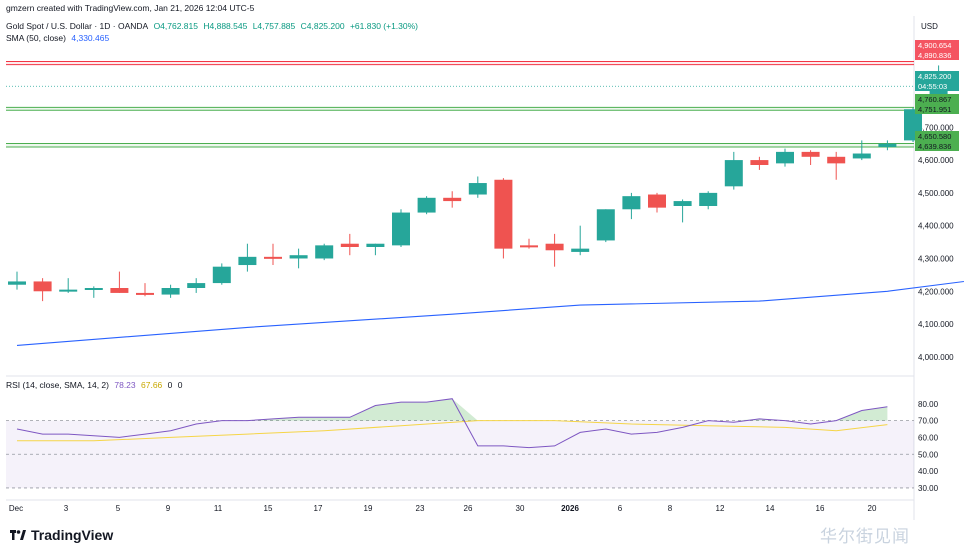  What do you see at coordinates (932, 86) in the screenshot?
I see `price-axis-label: 04:55:03` at bounding box center [932, 86].